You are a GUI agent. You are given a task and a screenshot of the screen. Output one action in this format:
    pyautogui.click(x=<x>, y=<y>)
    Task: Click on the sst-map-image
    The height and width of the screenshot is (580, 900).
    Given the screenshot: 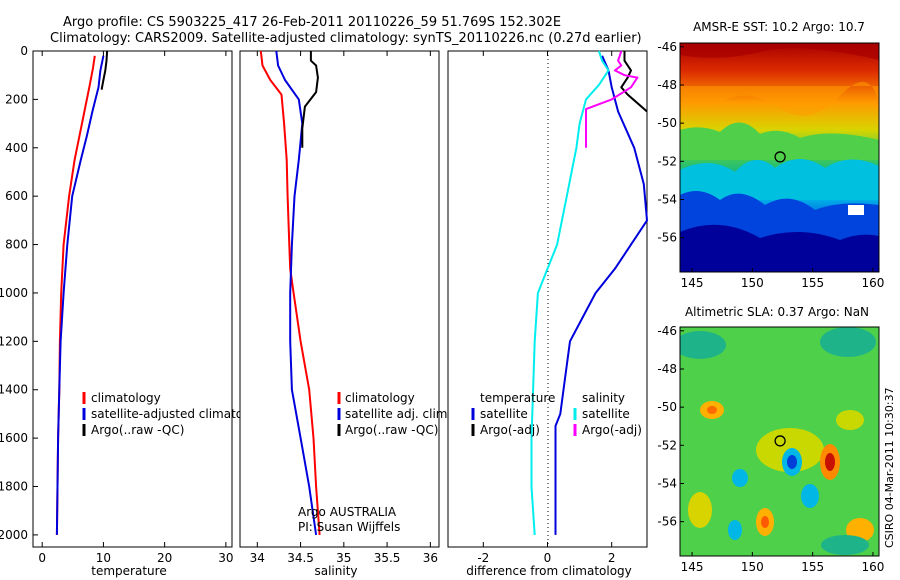 What is the action you would take?
    pyautogui.click(x=779, y=157)
    